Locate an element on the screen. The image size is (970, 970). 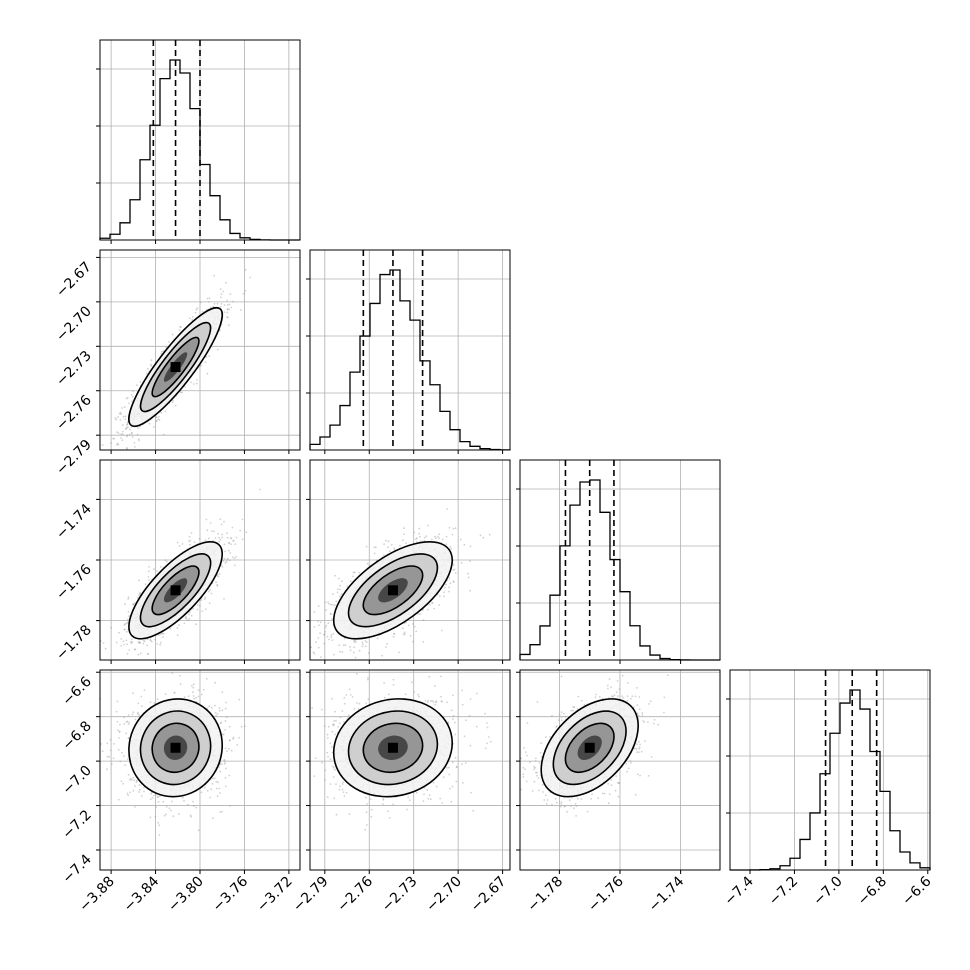
y-tick-label: −2.79 is located at coordinates (74, 458).